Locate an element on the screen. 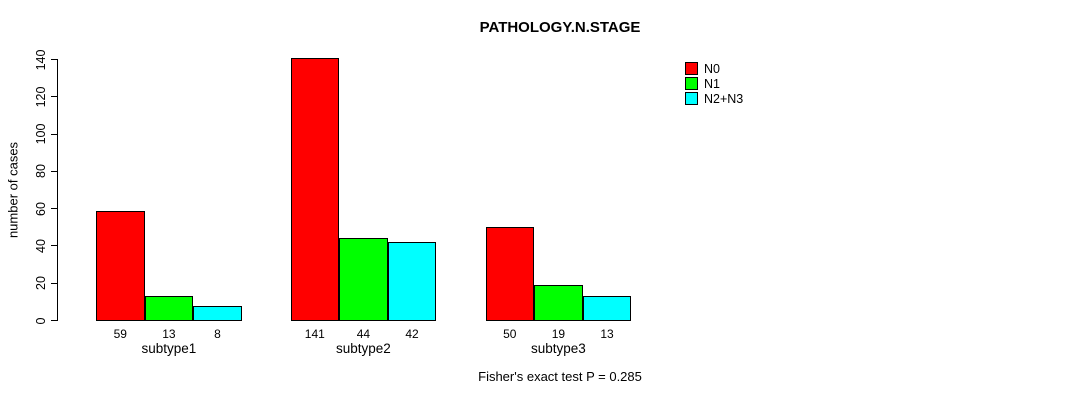 Image resolution: width=1090 pixels, height=400 pixels. category-label-subtype1: subtype1 is located at coordinates (169, 348).